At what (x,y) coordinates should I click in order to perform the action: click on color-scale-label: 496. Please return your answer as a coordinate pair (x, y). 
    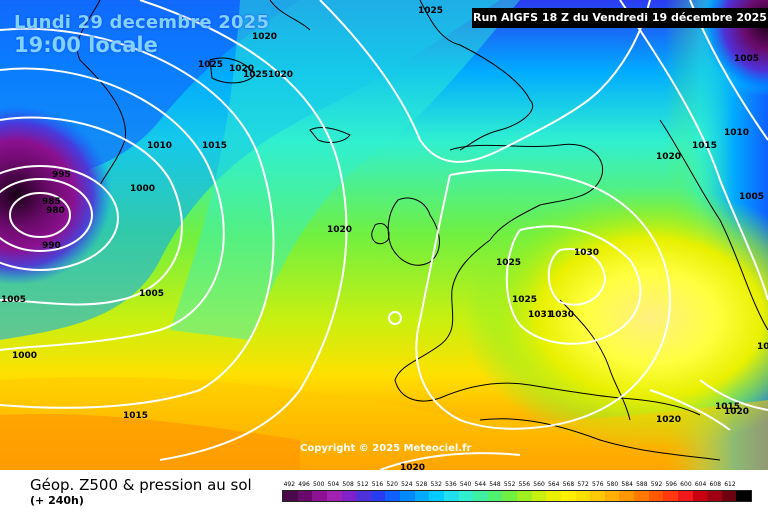
    Looking at the image, I should click on (304, 484).